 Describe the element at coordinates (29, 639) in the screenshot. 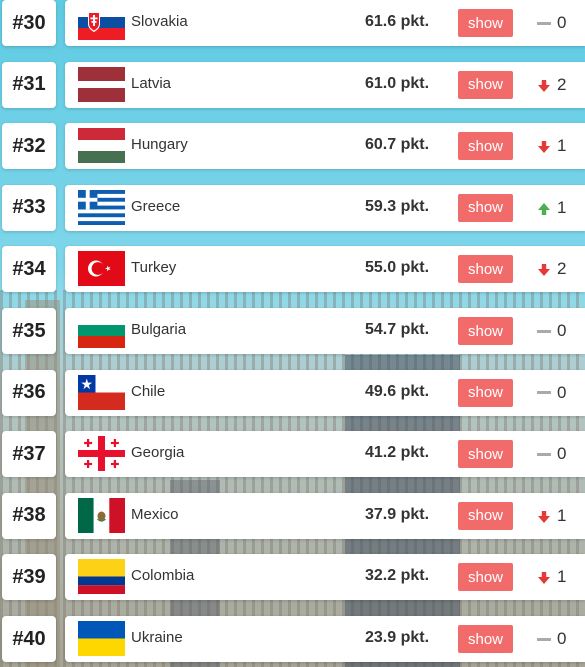

I see `rank-number: #40` at that location.